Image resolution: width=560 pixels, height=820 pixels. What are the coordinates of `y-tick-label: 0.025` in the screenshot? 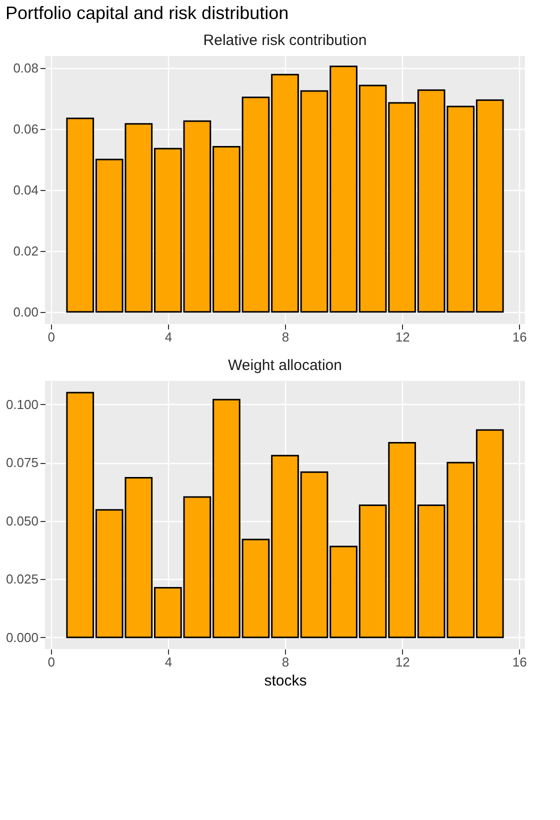 It's located at (22, 579).